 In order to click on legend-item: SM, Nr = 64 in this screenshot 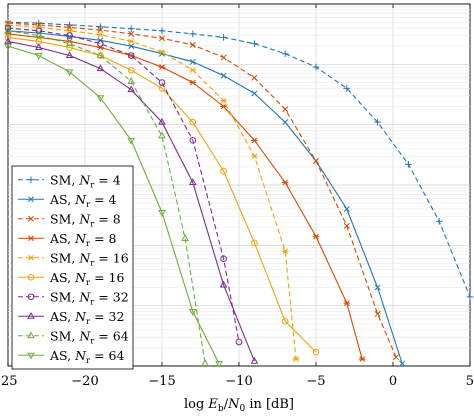, I will do `click(73, 337)`.